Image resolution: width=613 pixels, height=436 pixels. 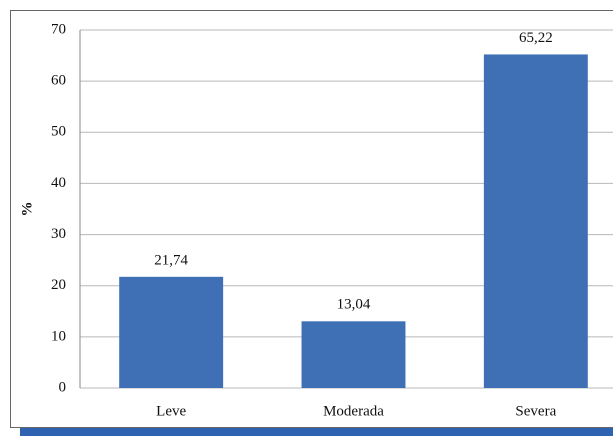 What do you see at coordinates (58, 234) in the screenshot?
I see `y-tick-label: 30` at bounding box center [58, 234].